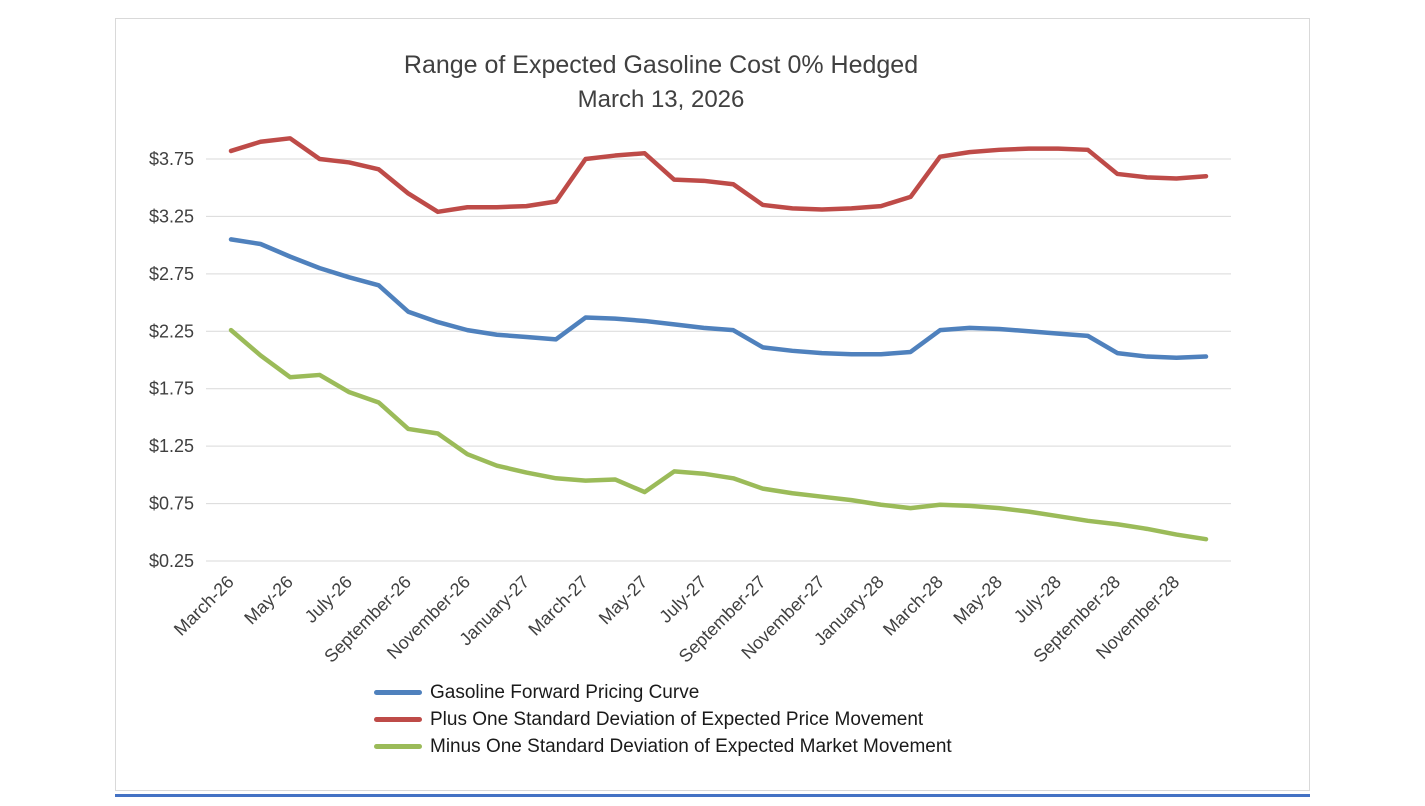 The image size is (1425, 806). What do you see at coordinates (171, 216) in the screenshot?
I see `svg-text: $3.25` at bounding box center [171, 216].